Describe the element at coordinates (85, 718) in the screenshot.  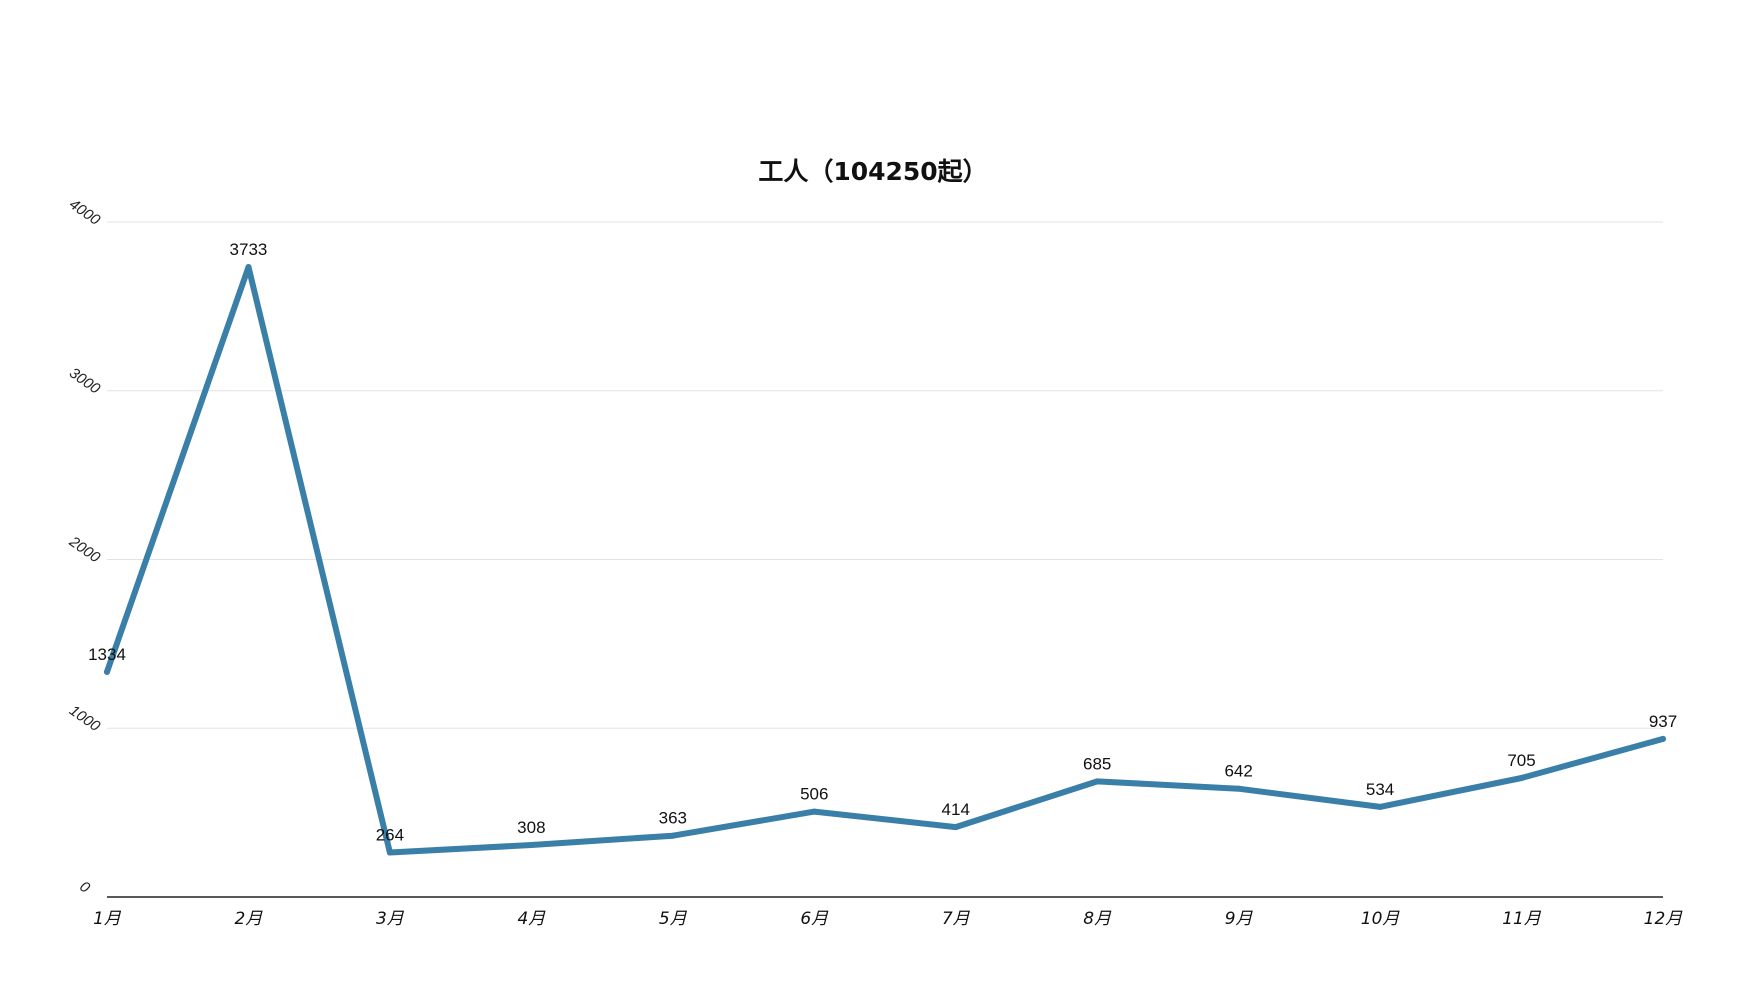
I see `y-tick-label: 1000` at that location.